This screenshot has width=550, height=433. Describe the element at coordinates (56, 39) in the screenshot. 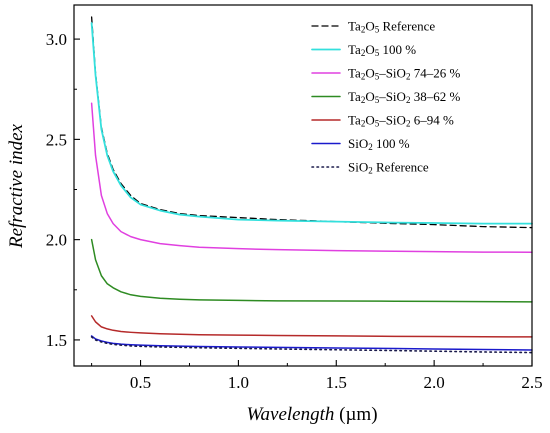

I see `y-tick-label: 3.0` at that location.